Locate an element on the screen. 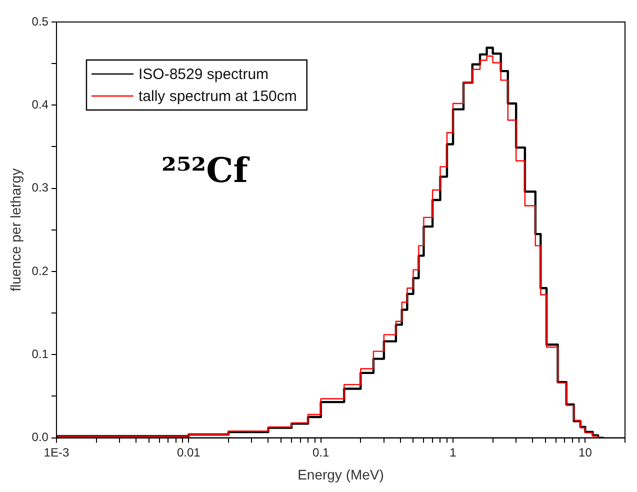 This screenshot has height=492, width=637. legend-label: ISO-8529 spectrum is located at coordinates (203, 75).